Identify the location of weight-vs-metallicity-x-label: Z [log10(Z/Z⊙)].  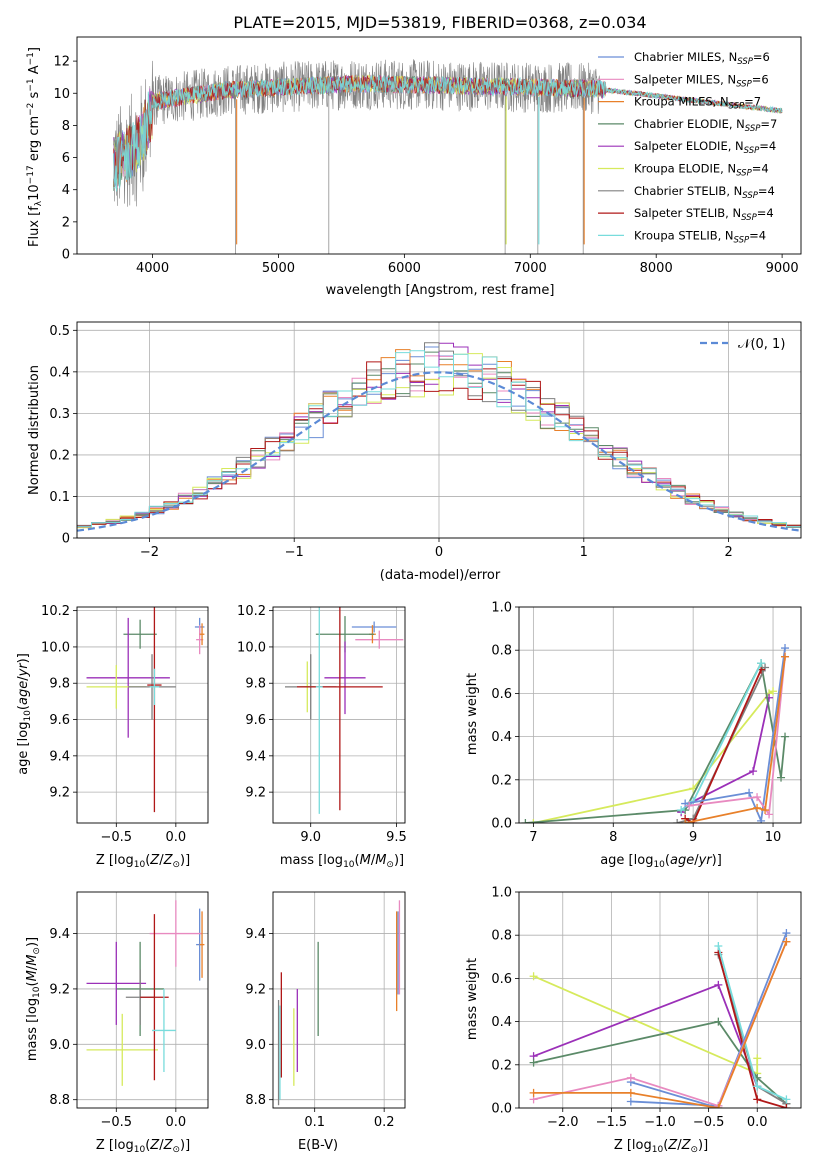
(661, 1146).